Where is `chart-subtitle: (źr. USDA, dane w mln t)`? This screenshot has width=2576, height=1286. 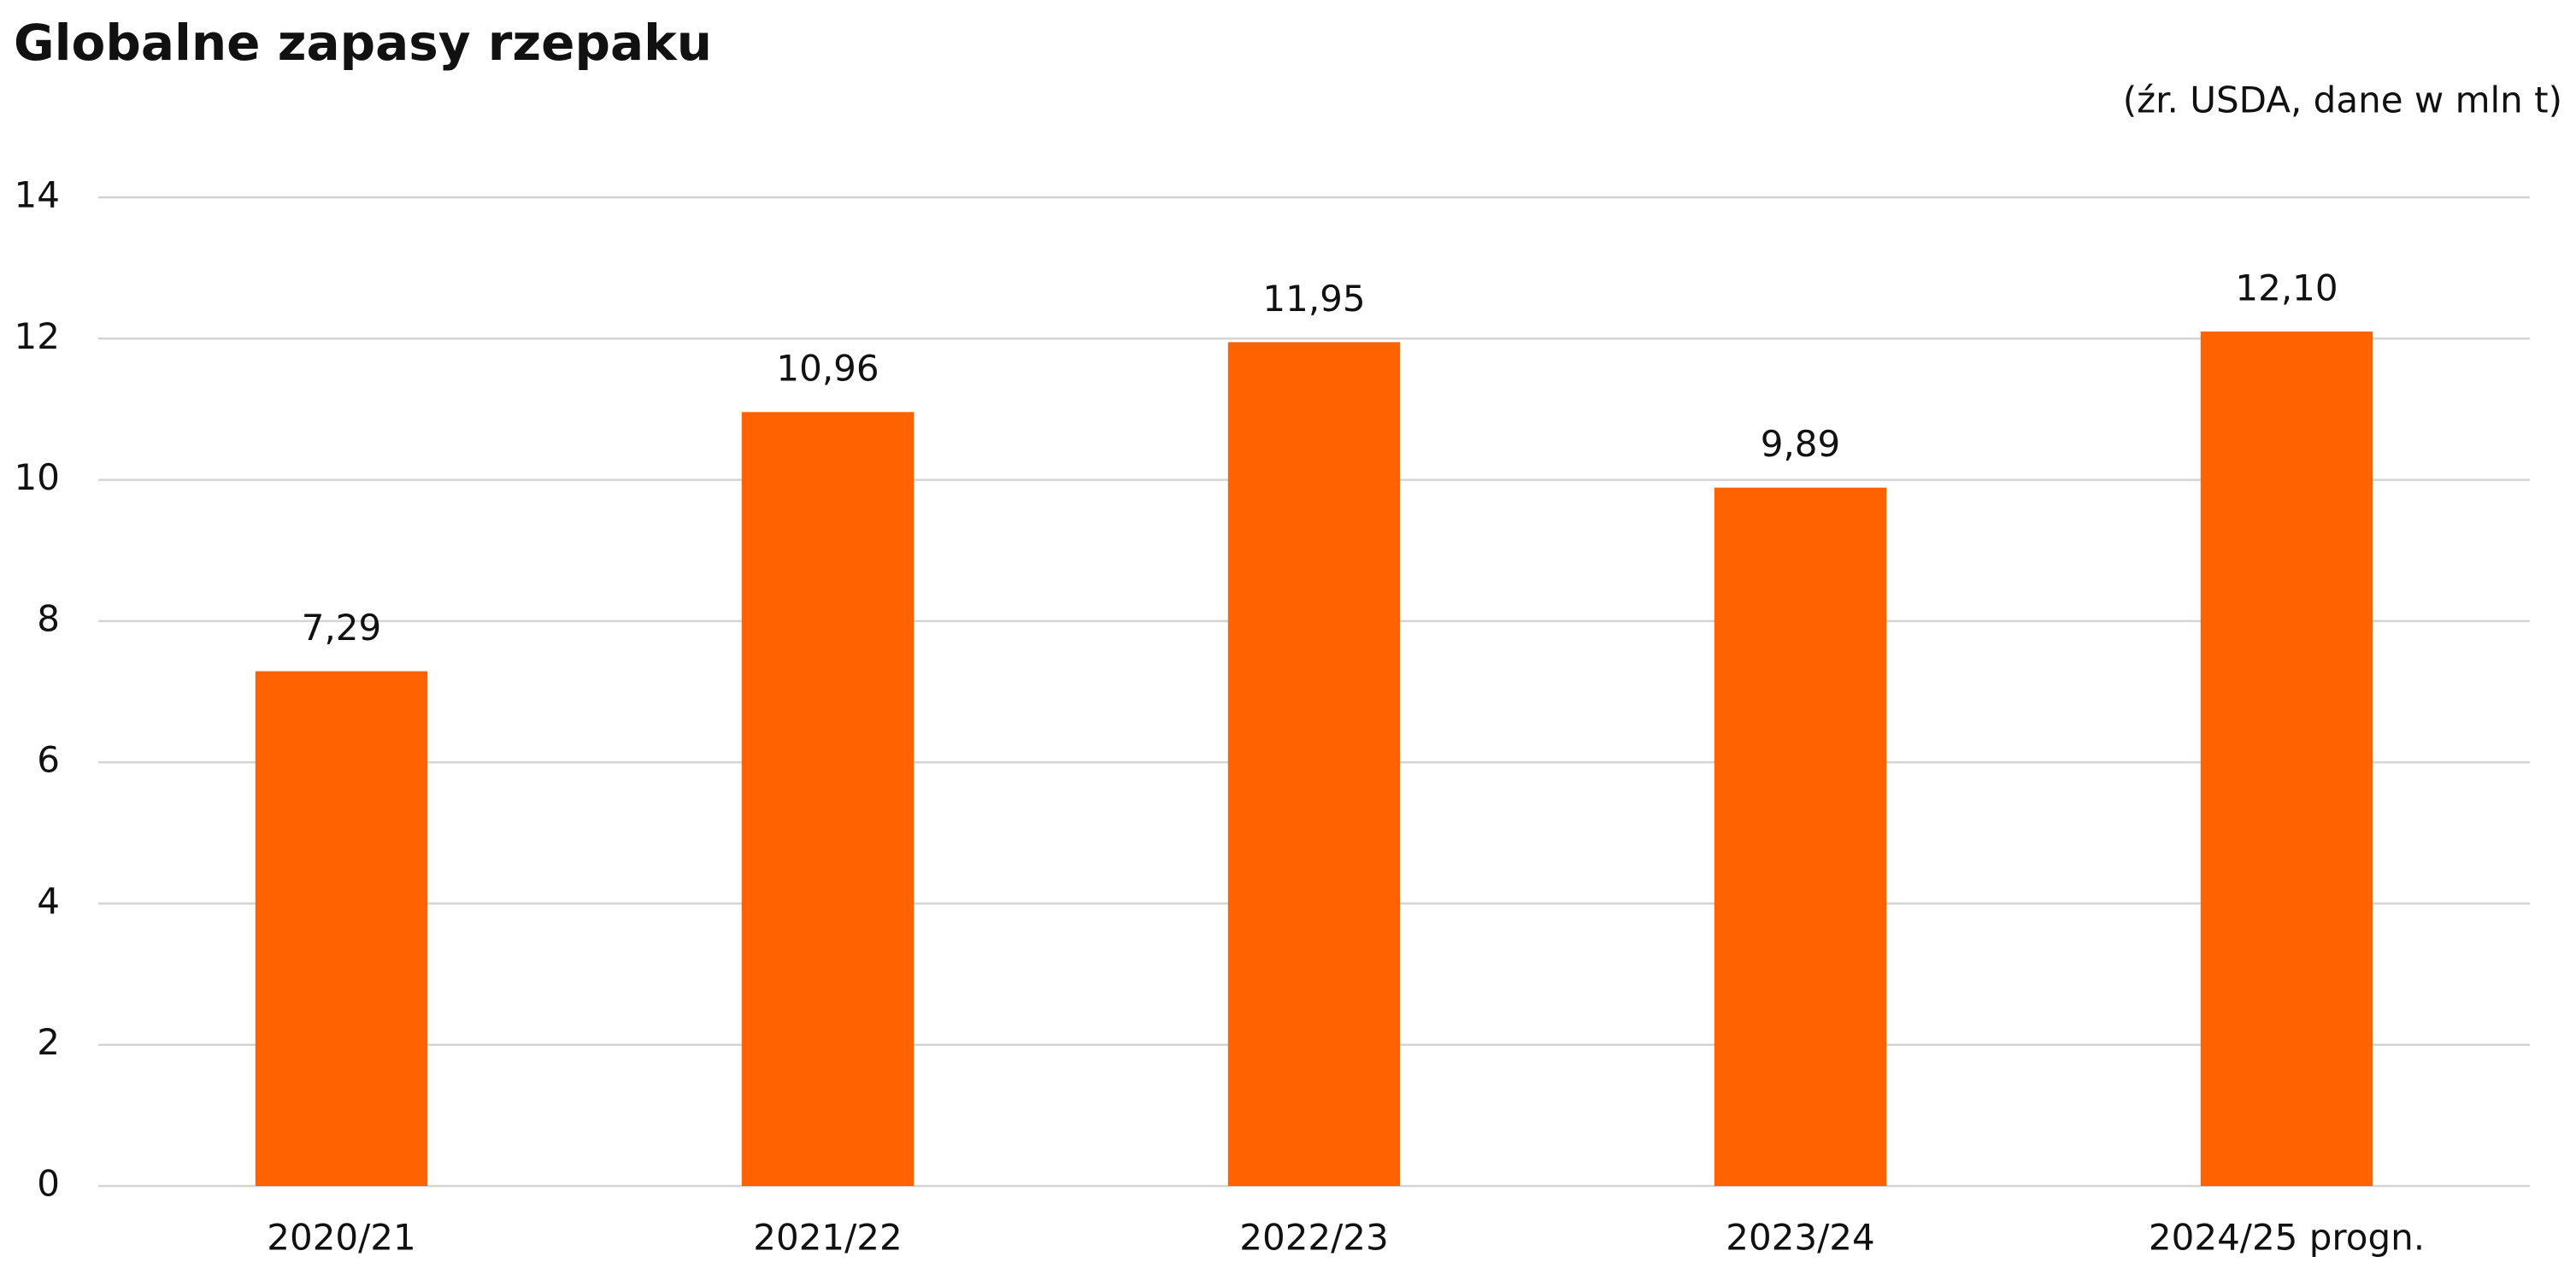
chart-subtitle: (źr. USDA, dane w mln t) is located at coordinates (2342, 100).